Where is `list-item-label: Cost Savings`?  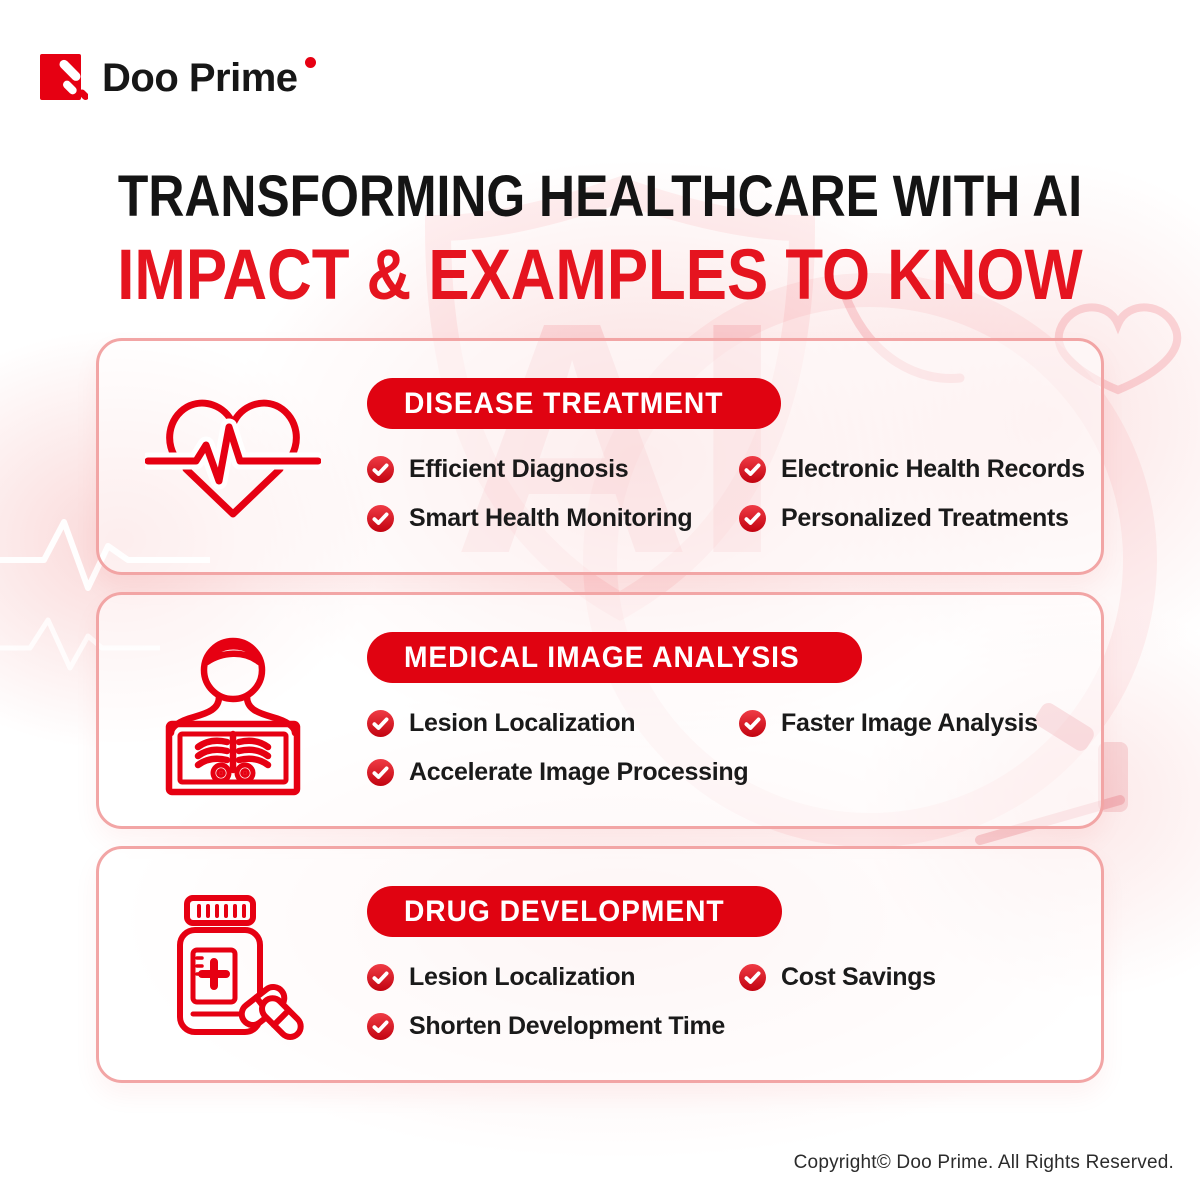 list-item-label: Cost Savings is located at coordinates (858, 976).